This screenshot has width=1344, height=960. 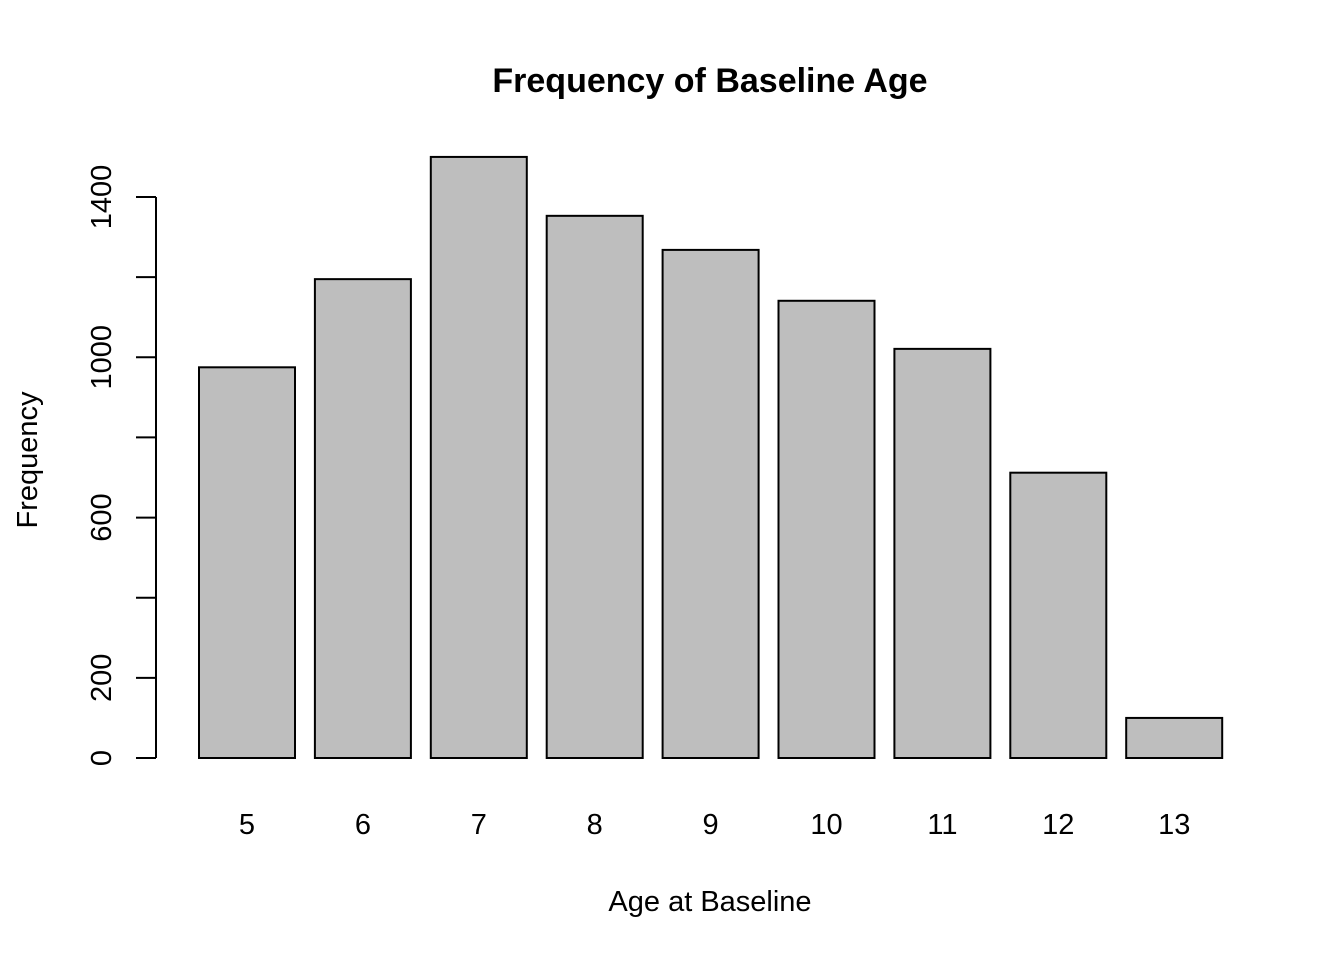 I want to click on x-tick-label: 13, so click(x=1174, y=825).